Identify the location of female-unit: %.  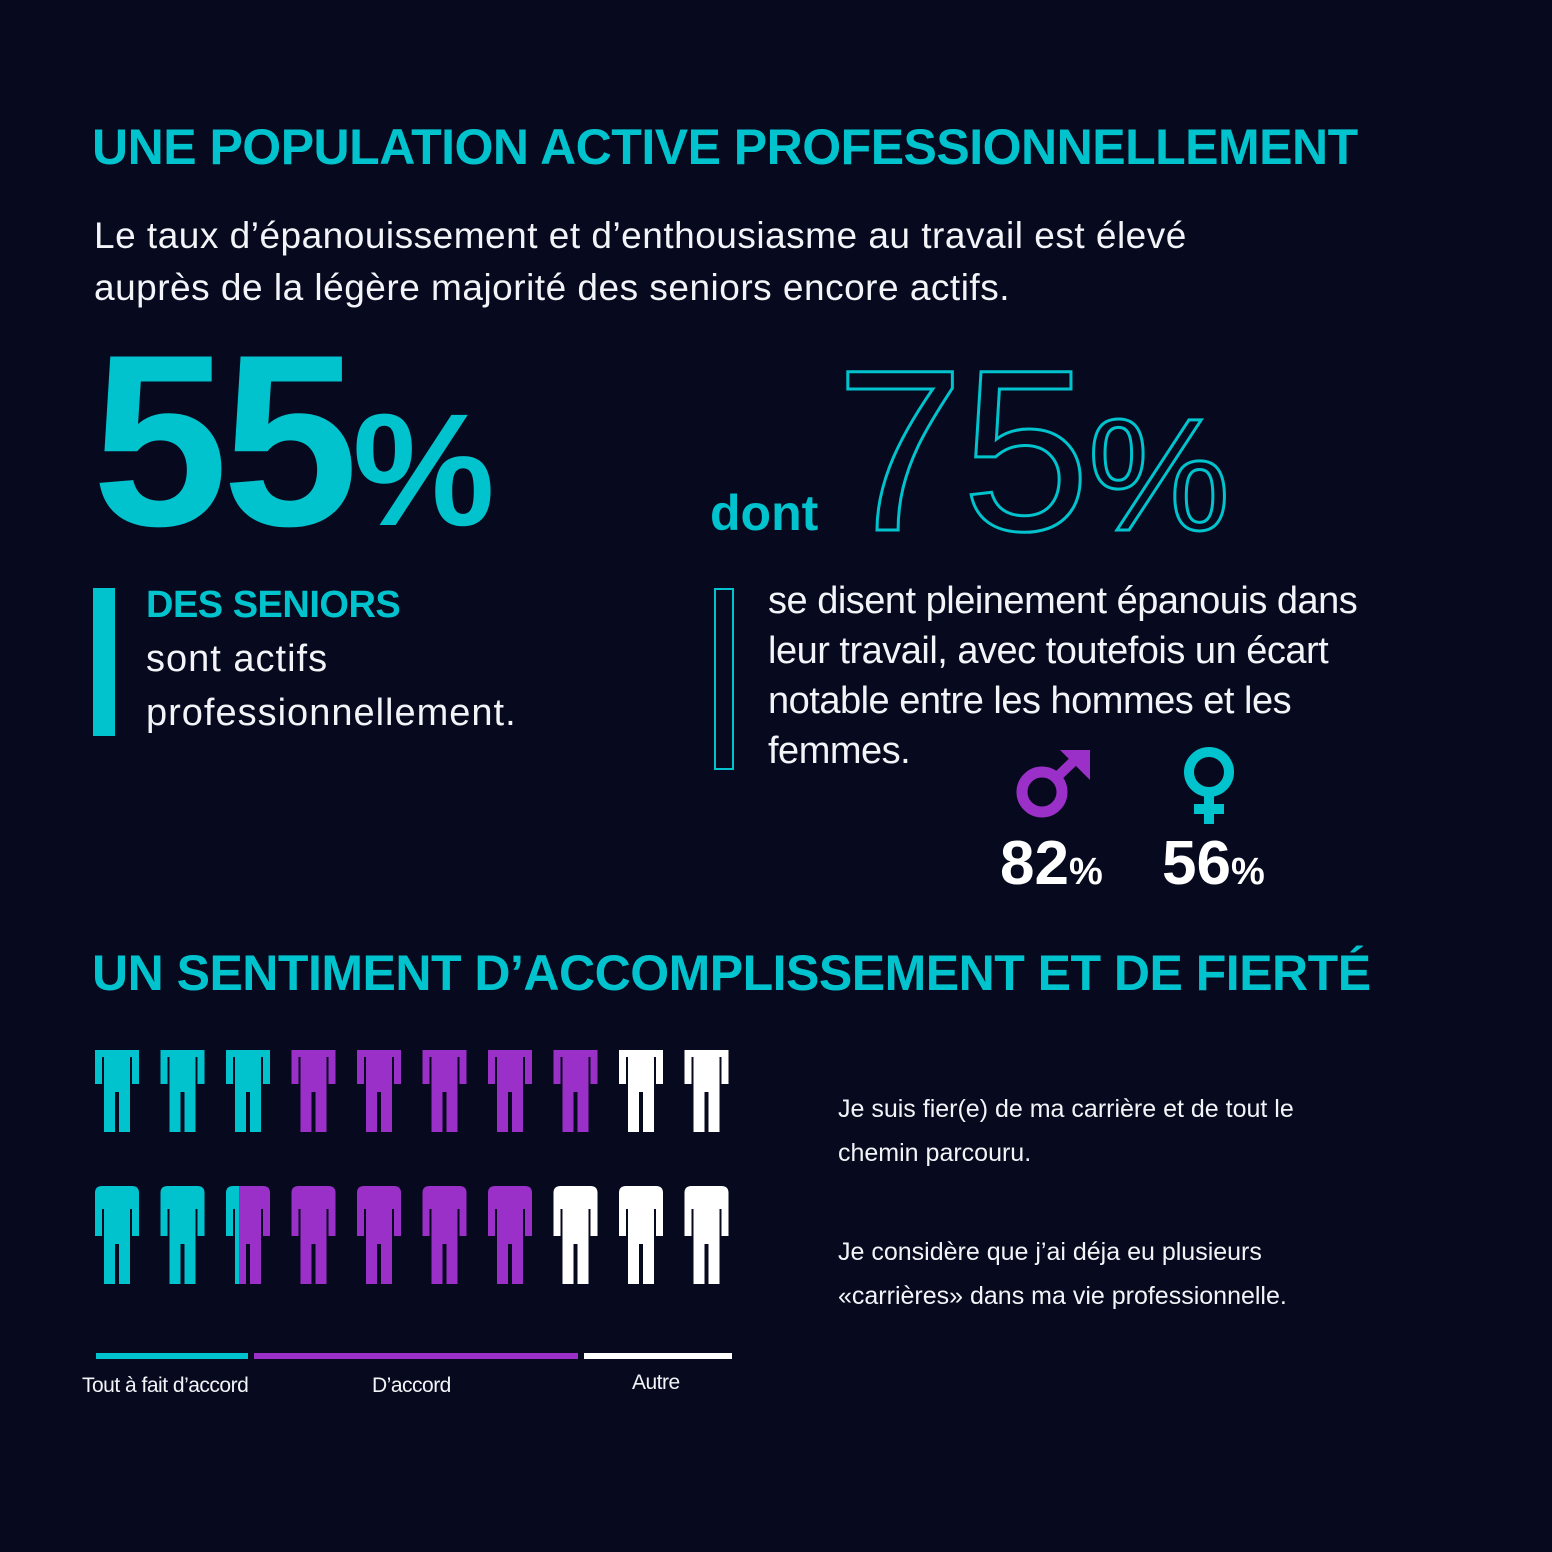
(1247, 872).